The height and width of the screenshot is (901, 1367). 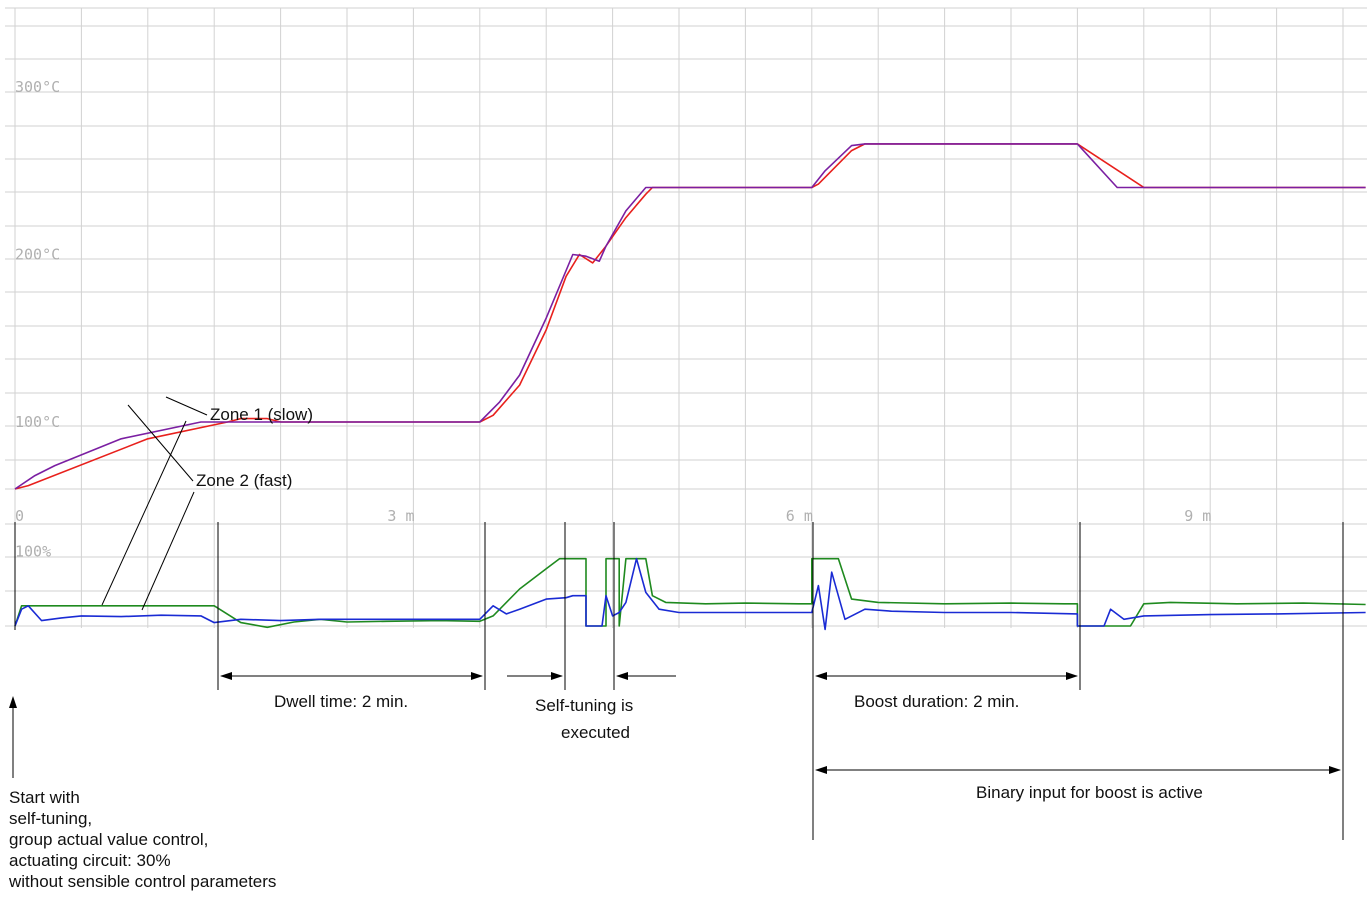 I want to click on binary-arrow-right, so click(x=1335, y=770).